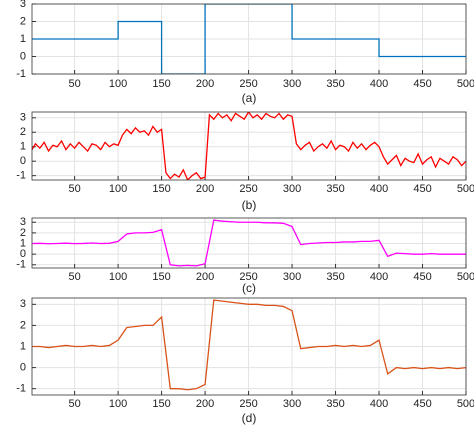  What do you see at coordinates (249, 418) in the screenshot?
I see `caption: (d)` at bounding box center [249, 418].